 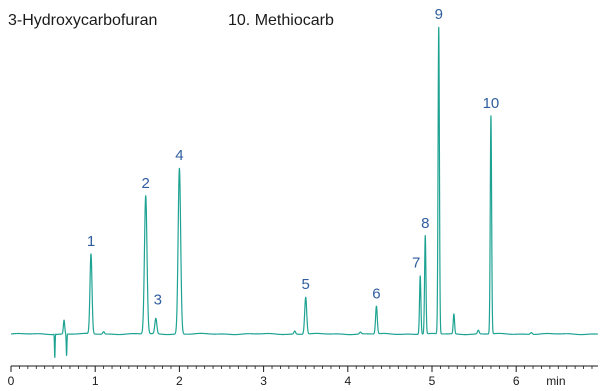 What do you see at coordinates (82, 20) in the screenshot?
I see `legend-left-text: 3-Hydroxycarbofuran` at bounding box center [82, 20].